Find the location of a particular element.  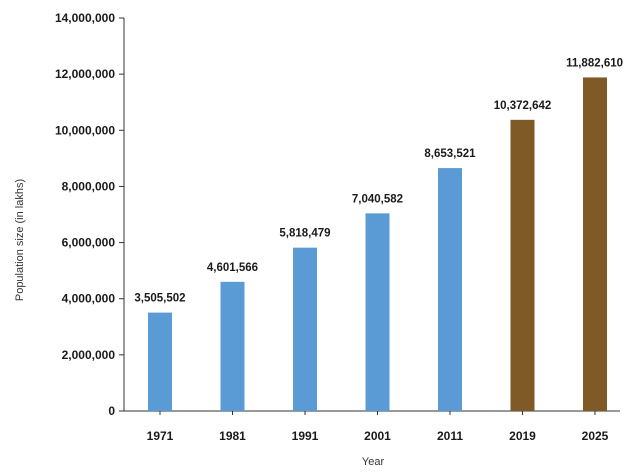

y-tick-label: 2,000,000 is located at coordinates (89, 355).